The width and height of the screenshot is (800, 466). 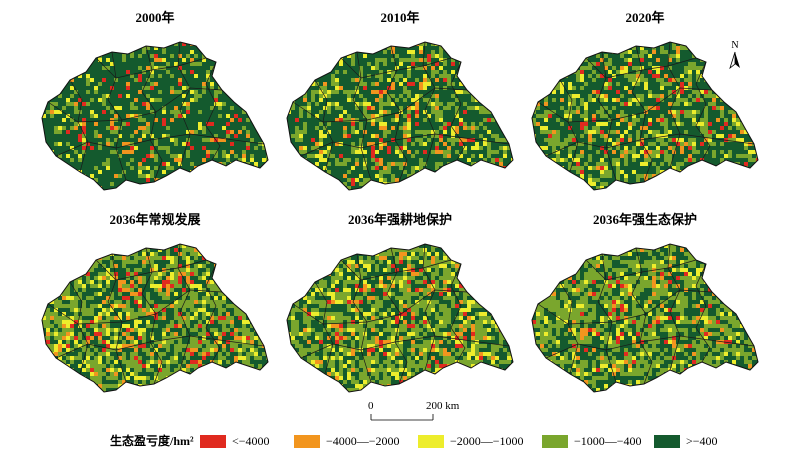 What do you see at coordinates (152, 441) in the screenshot?
I see `legend-title: 生态盈亏度/hm²` at bounding box center [152, 441].